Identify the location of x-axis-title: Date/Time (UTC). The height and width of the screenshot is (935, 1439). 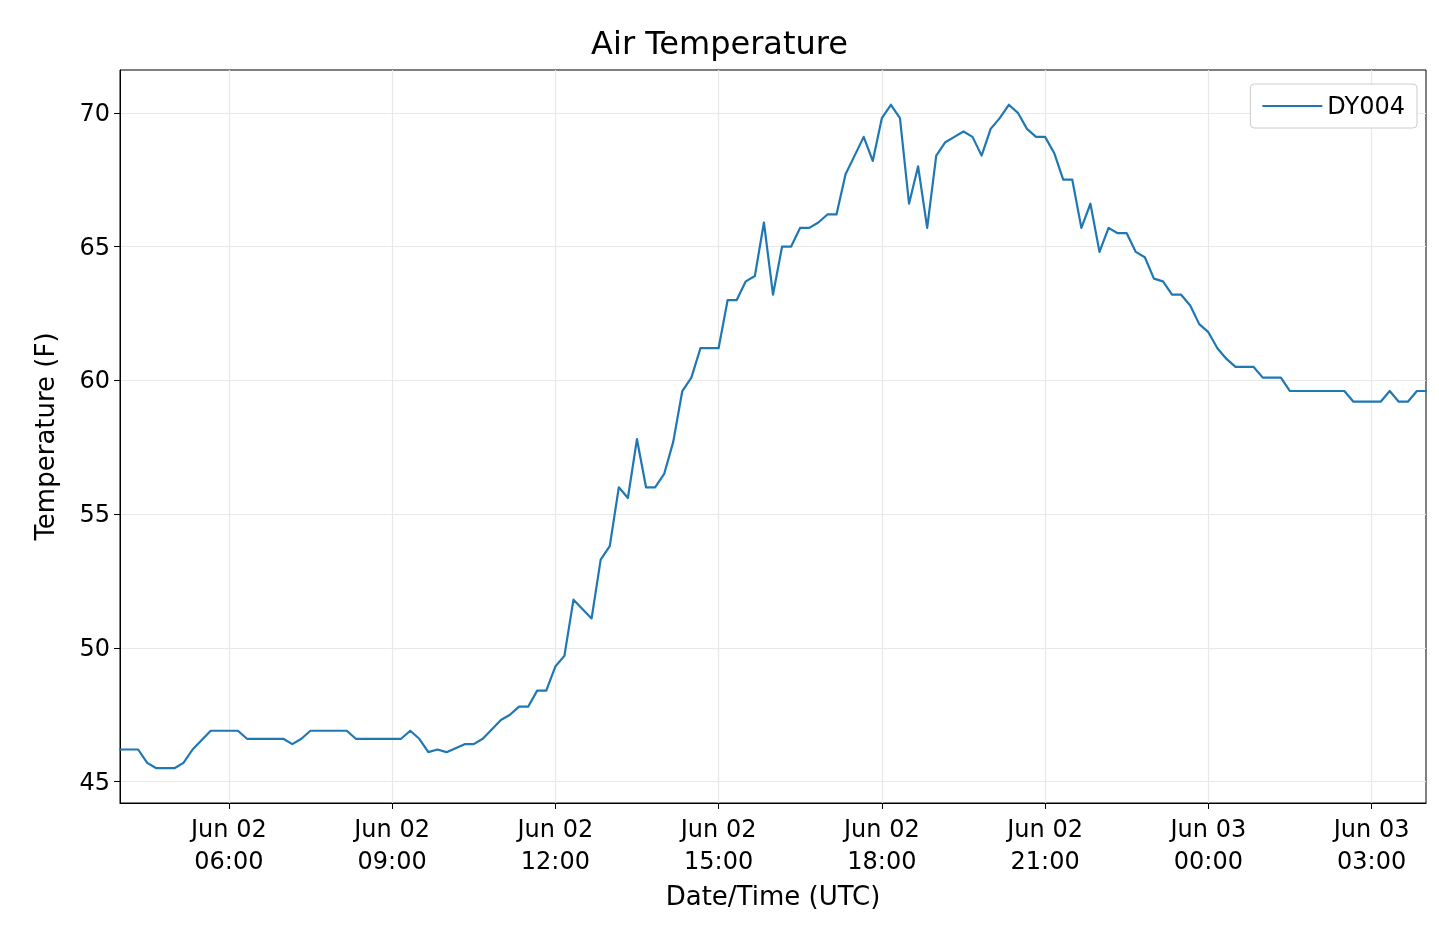
(773, 896).